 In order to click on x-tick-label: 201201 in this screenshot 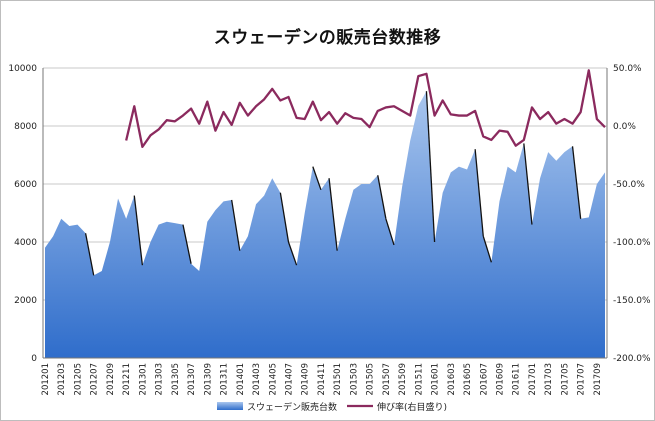, I will do `click(46, 379)`.